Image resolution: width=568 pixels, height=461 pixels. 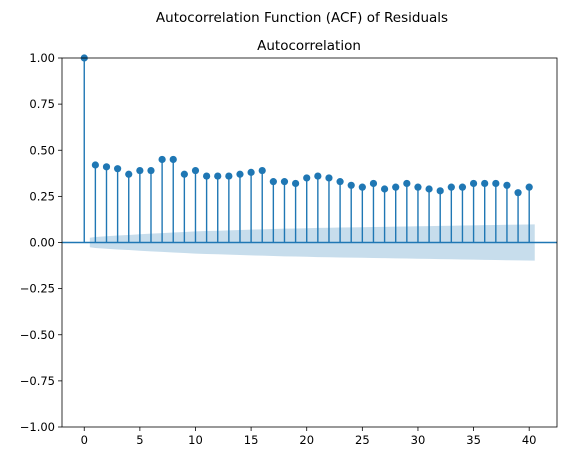 I want to click on x-tick-label-0: 0, so click(x=84, y=440).